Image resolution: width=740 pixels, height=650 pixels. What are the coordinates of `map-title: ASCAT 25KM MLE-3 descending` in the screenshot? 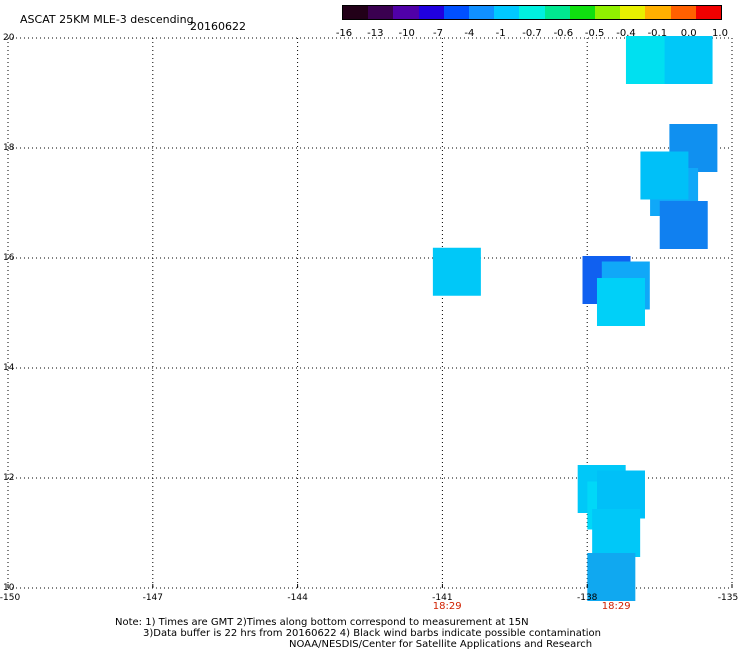 It's located at (107, 19).